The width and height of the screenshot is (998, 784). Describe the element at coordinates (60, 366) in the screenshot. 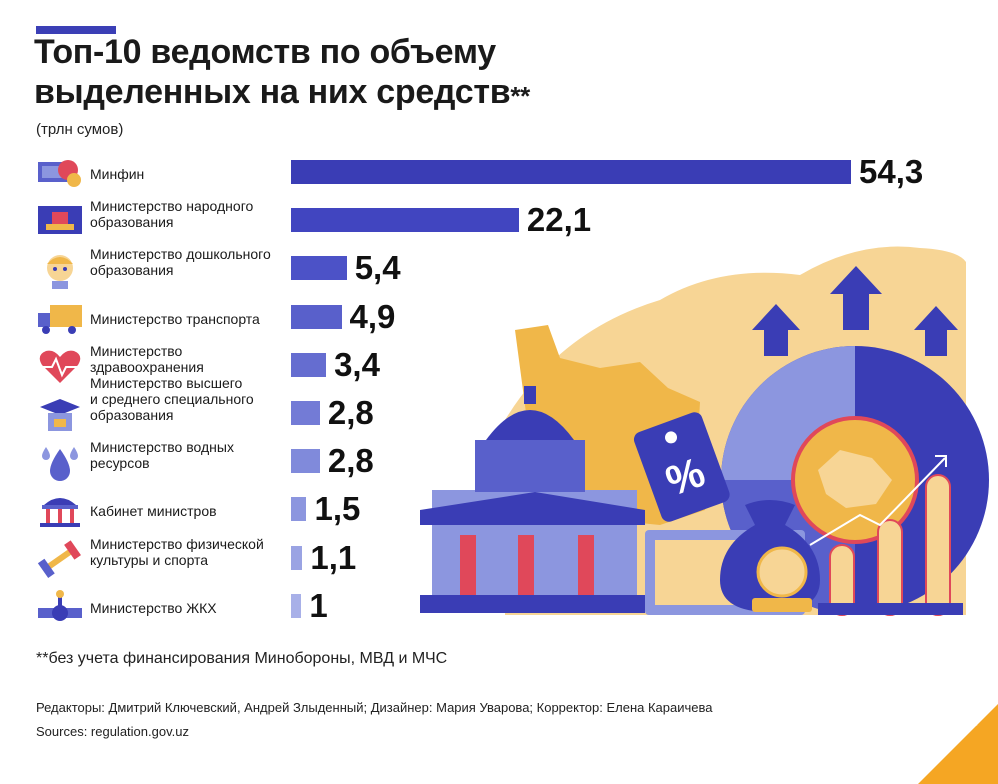

I see `heart-pulse-icon` at that location.